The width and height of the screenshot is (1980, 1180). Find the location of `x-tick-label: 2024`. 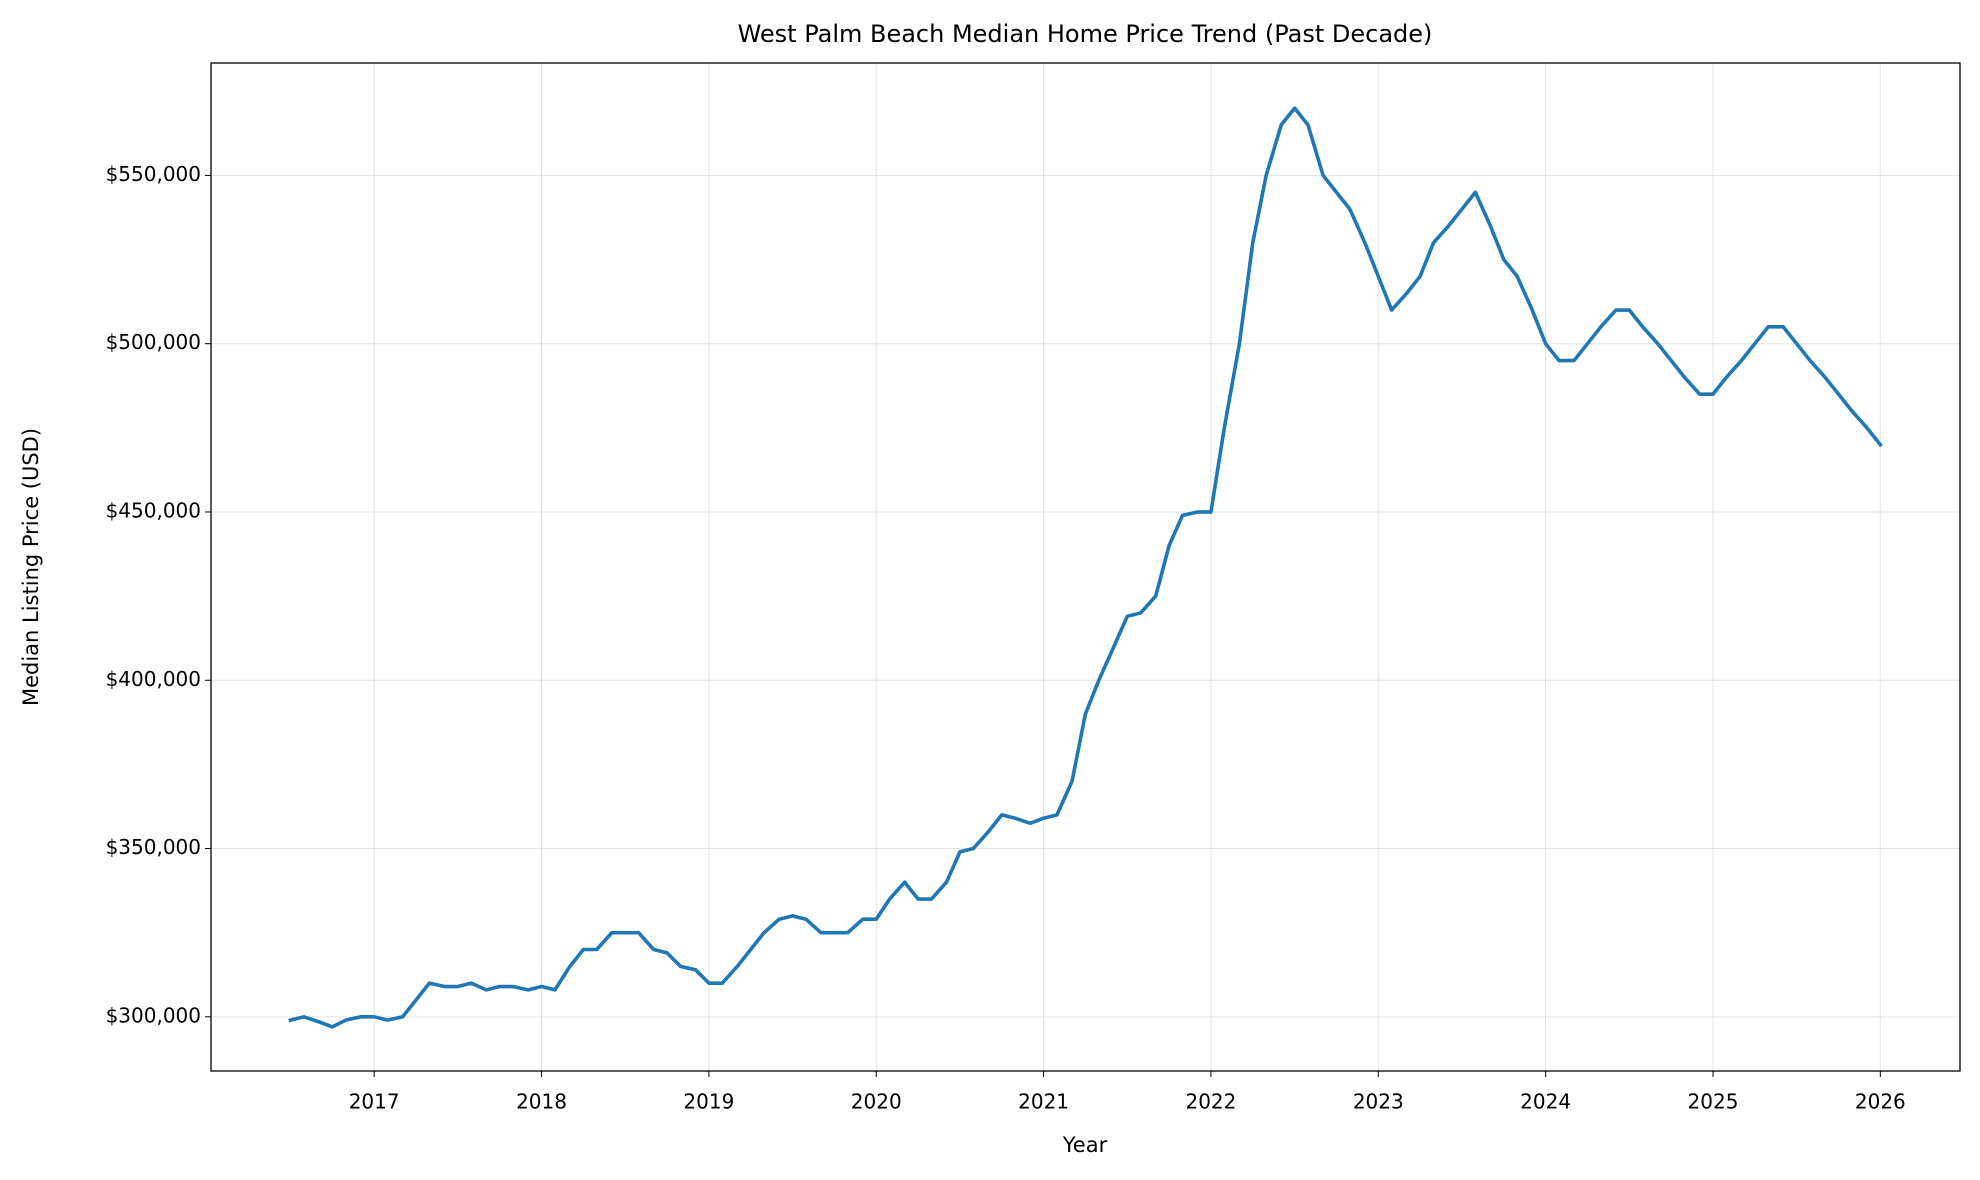

x-tick-label: 2024 is located at coordinates (1545, 1102).